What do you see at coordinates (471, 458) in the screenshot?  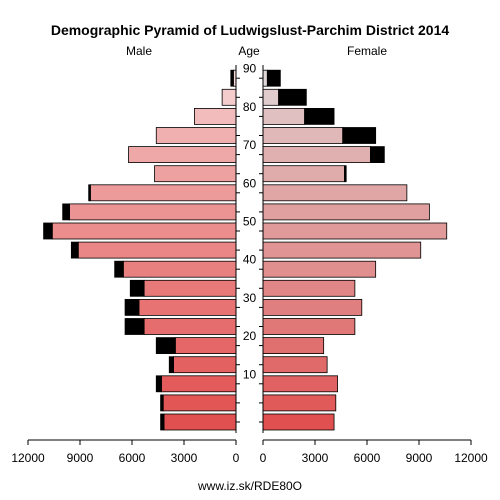 I see `female-value-tick-label: 12000` at bounding box center [471, 458].